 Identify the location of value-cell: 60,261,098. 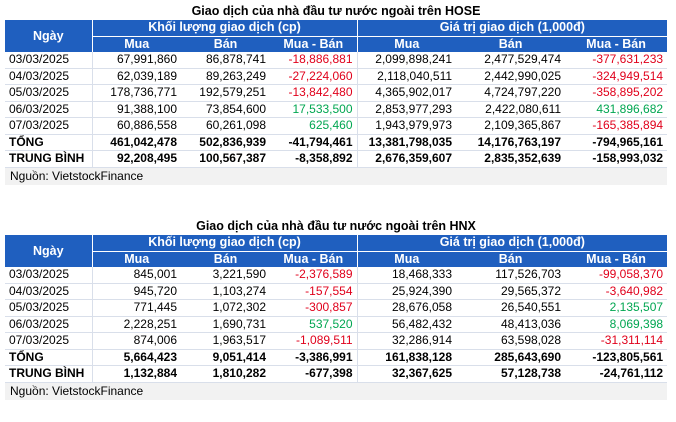
(225, 126).